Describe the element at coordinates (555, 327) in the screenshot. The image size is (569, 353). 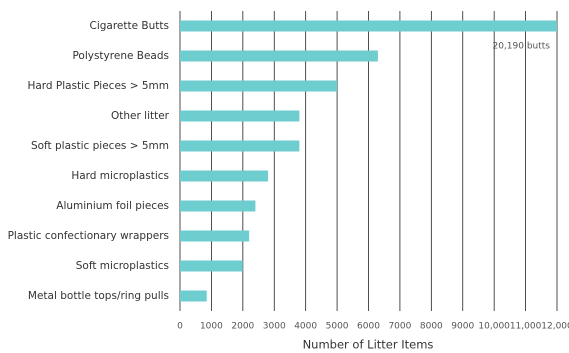
I see `x-tick-label: 12,000` at that location.